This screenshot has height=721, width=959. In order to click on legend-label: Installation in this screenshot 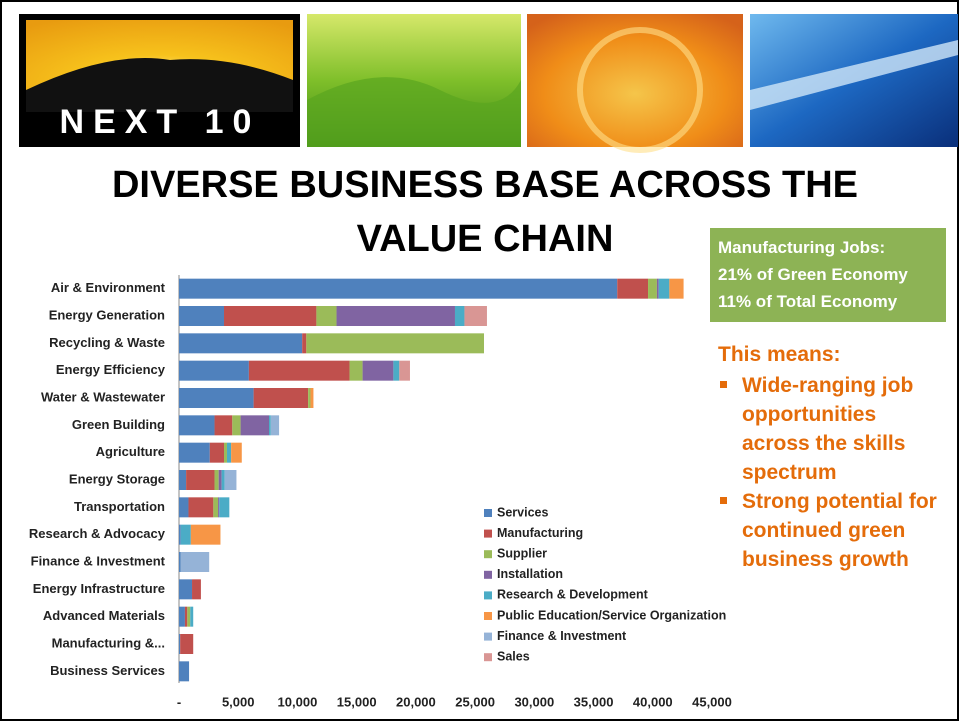, I will do `click(530, 574)`.